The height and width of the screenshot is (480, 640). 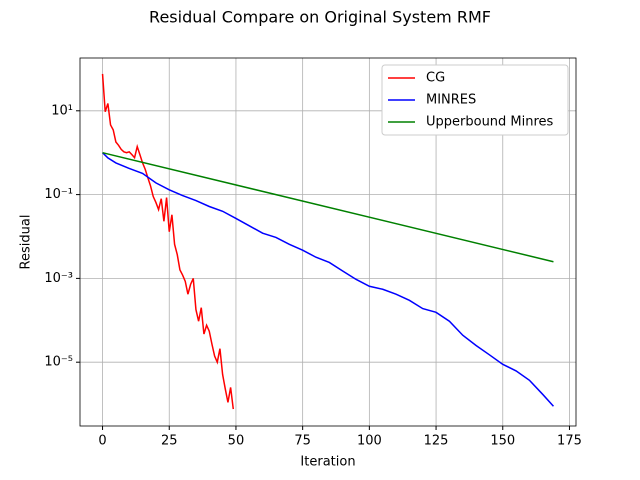 What do you see at coordinates (302, 441) in the screenshot?
I see `x-tick-label: 75` at bounding box center [302, 441].